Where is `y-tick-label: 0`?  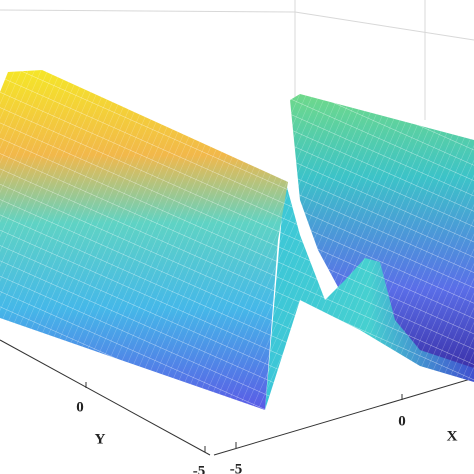
y-tick-label: 0 is located at coordinates (80, 407).